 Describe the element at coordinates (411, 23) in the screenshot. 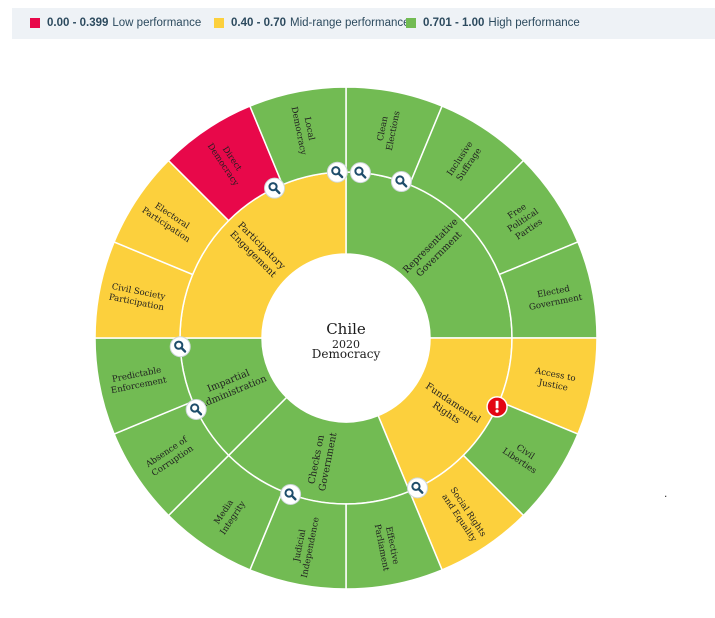

I see `legend-swatch-high` at that location.